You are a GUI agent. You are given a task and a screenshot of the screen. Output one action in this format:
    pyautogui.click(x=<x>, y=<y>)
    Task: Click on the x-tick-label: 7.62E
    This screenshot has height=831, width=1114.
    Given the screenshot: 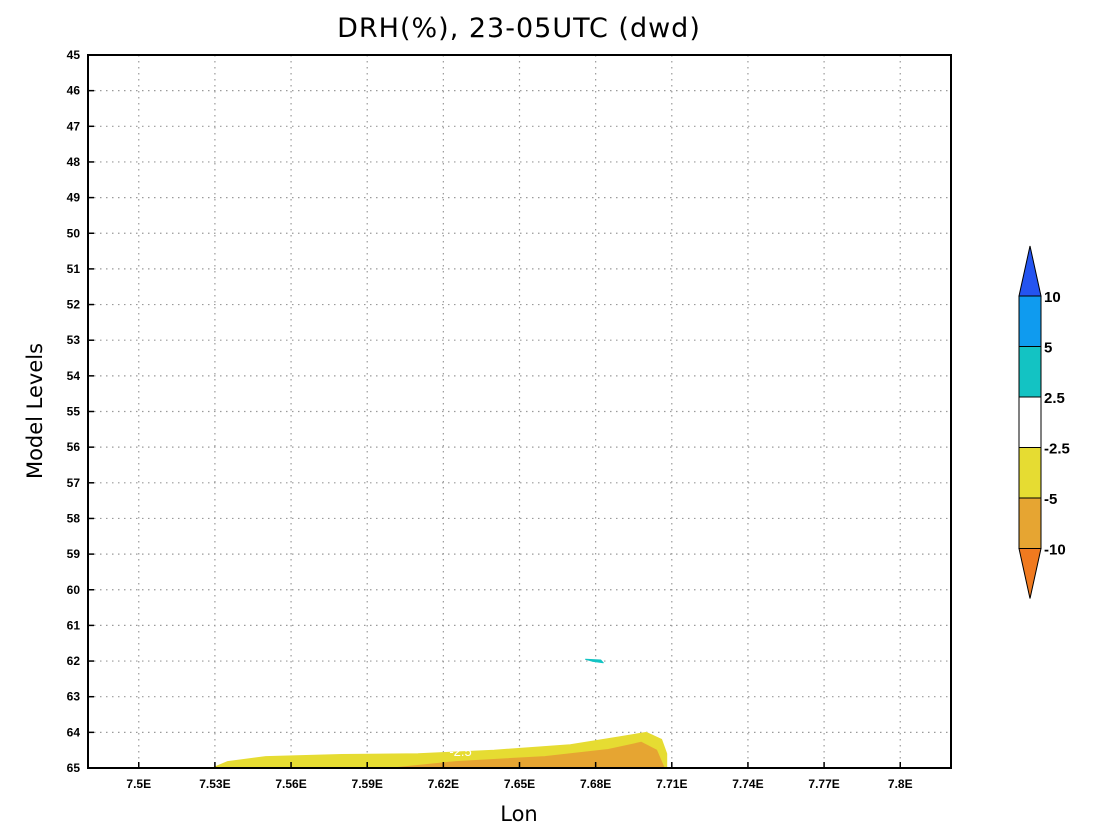 What is the action you would take?
    pyautogui.click(x=443, y=784)
    